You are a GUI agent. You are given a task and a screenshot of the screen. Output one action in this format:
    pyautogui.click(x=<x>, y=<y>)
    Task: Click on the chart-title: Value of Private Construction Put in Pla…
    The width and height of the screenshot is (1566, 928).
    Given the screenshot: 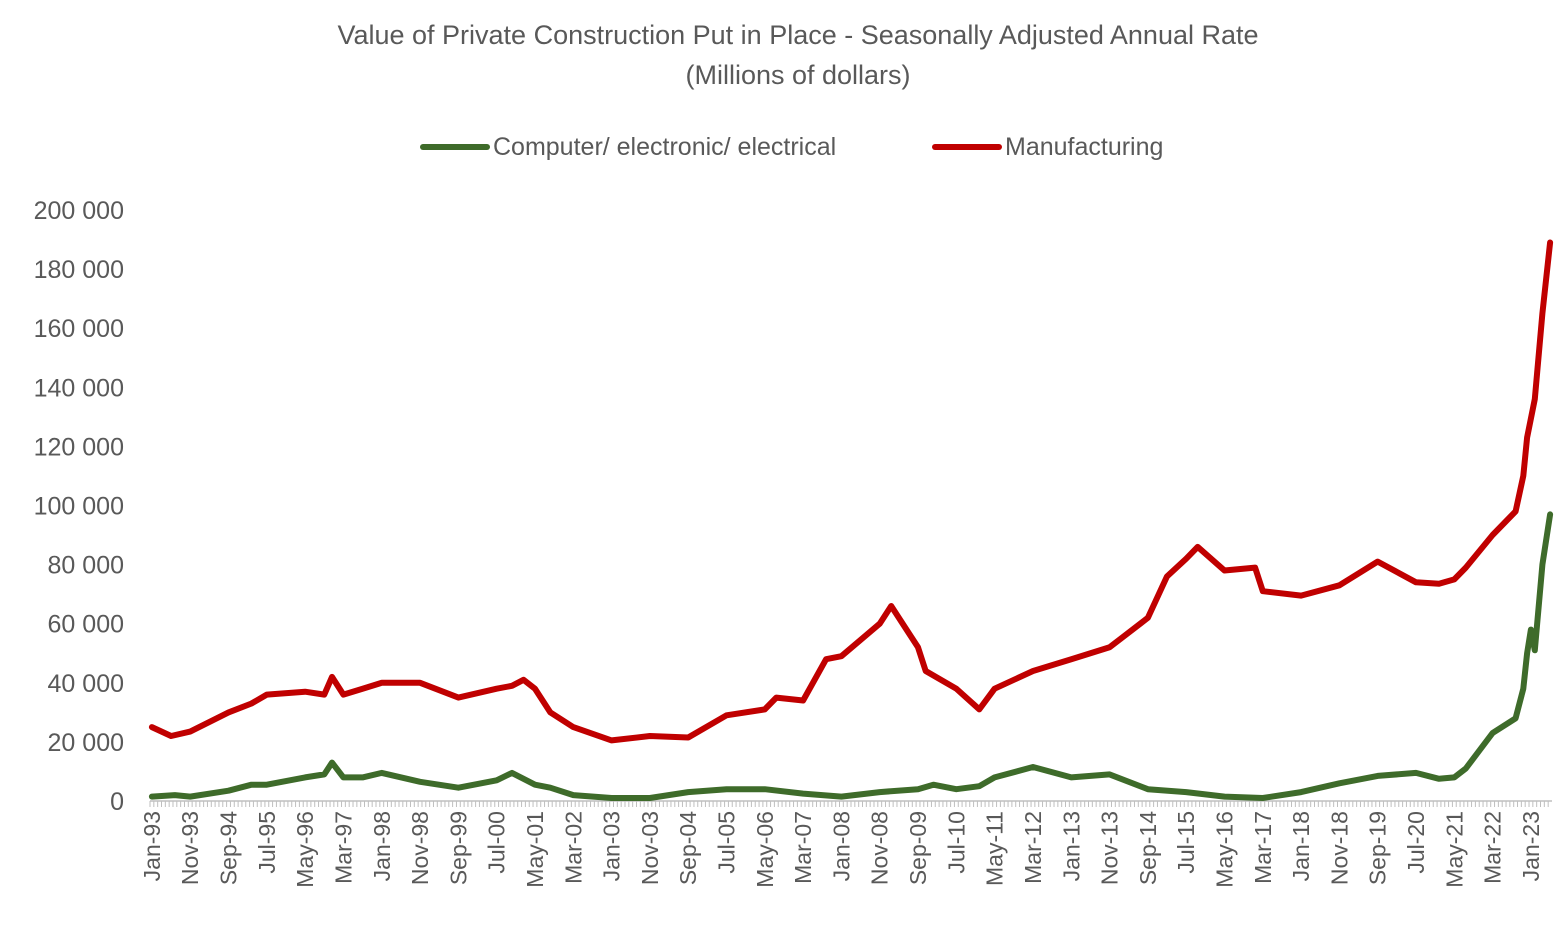 What is the action you would take?
    pyautogui.click(x=798, y=35)
    